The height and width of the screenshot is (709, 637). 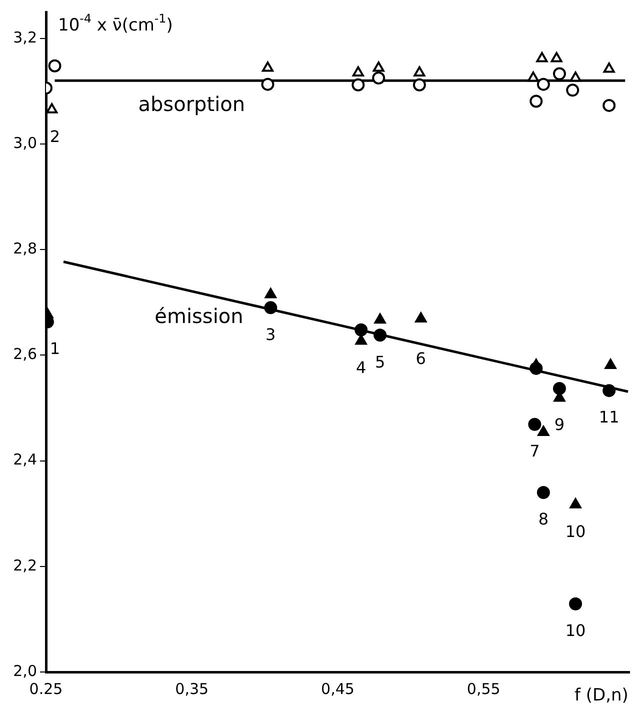 I want to click on y-tick-label: 2,2, so click(x=25, y=565).